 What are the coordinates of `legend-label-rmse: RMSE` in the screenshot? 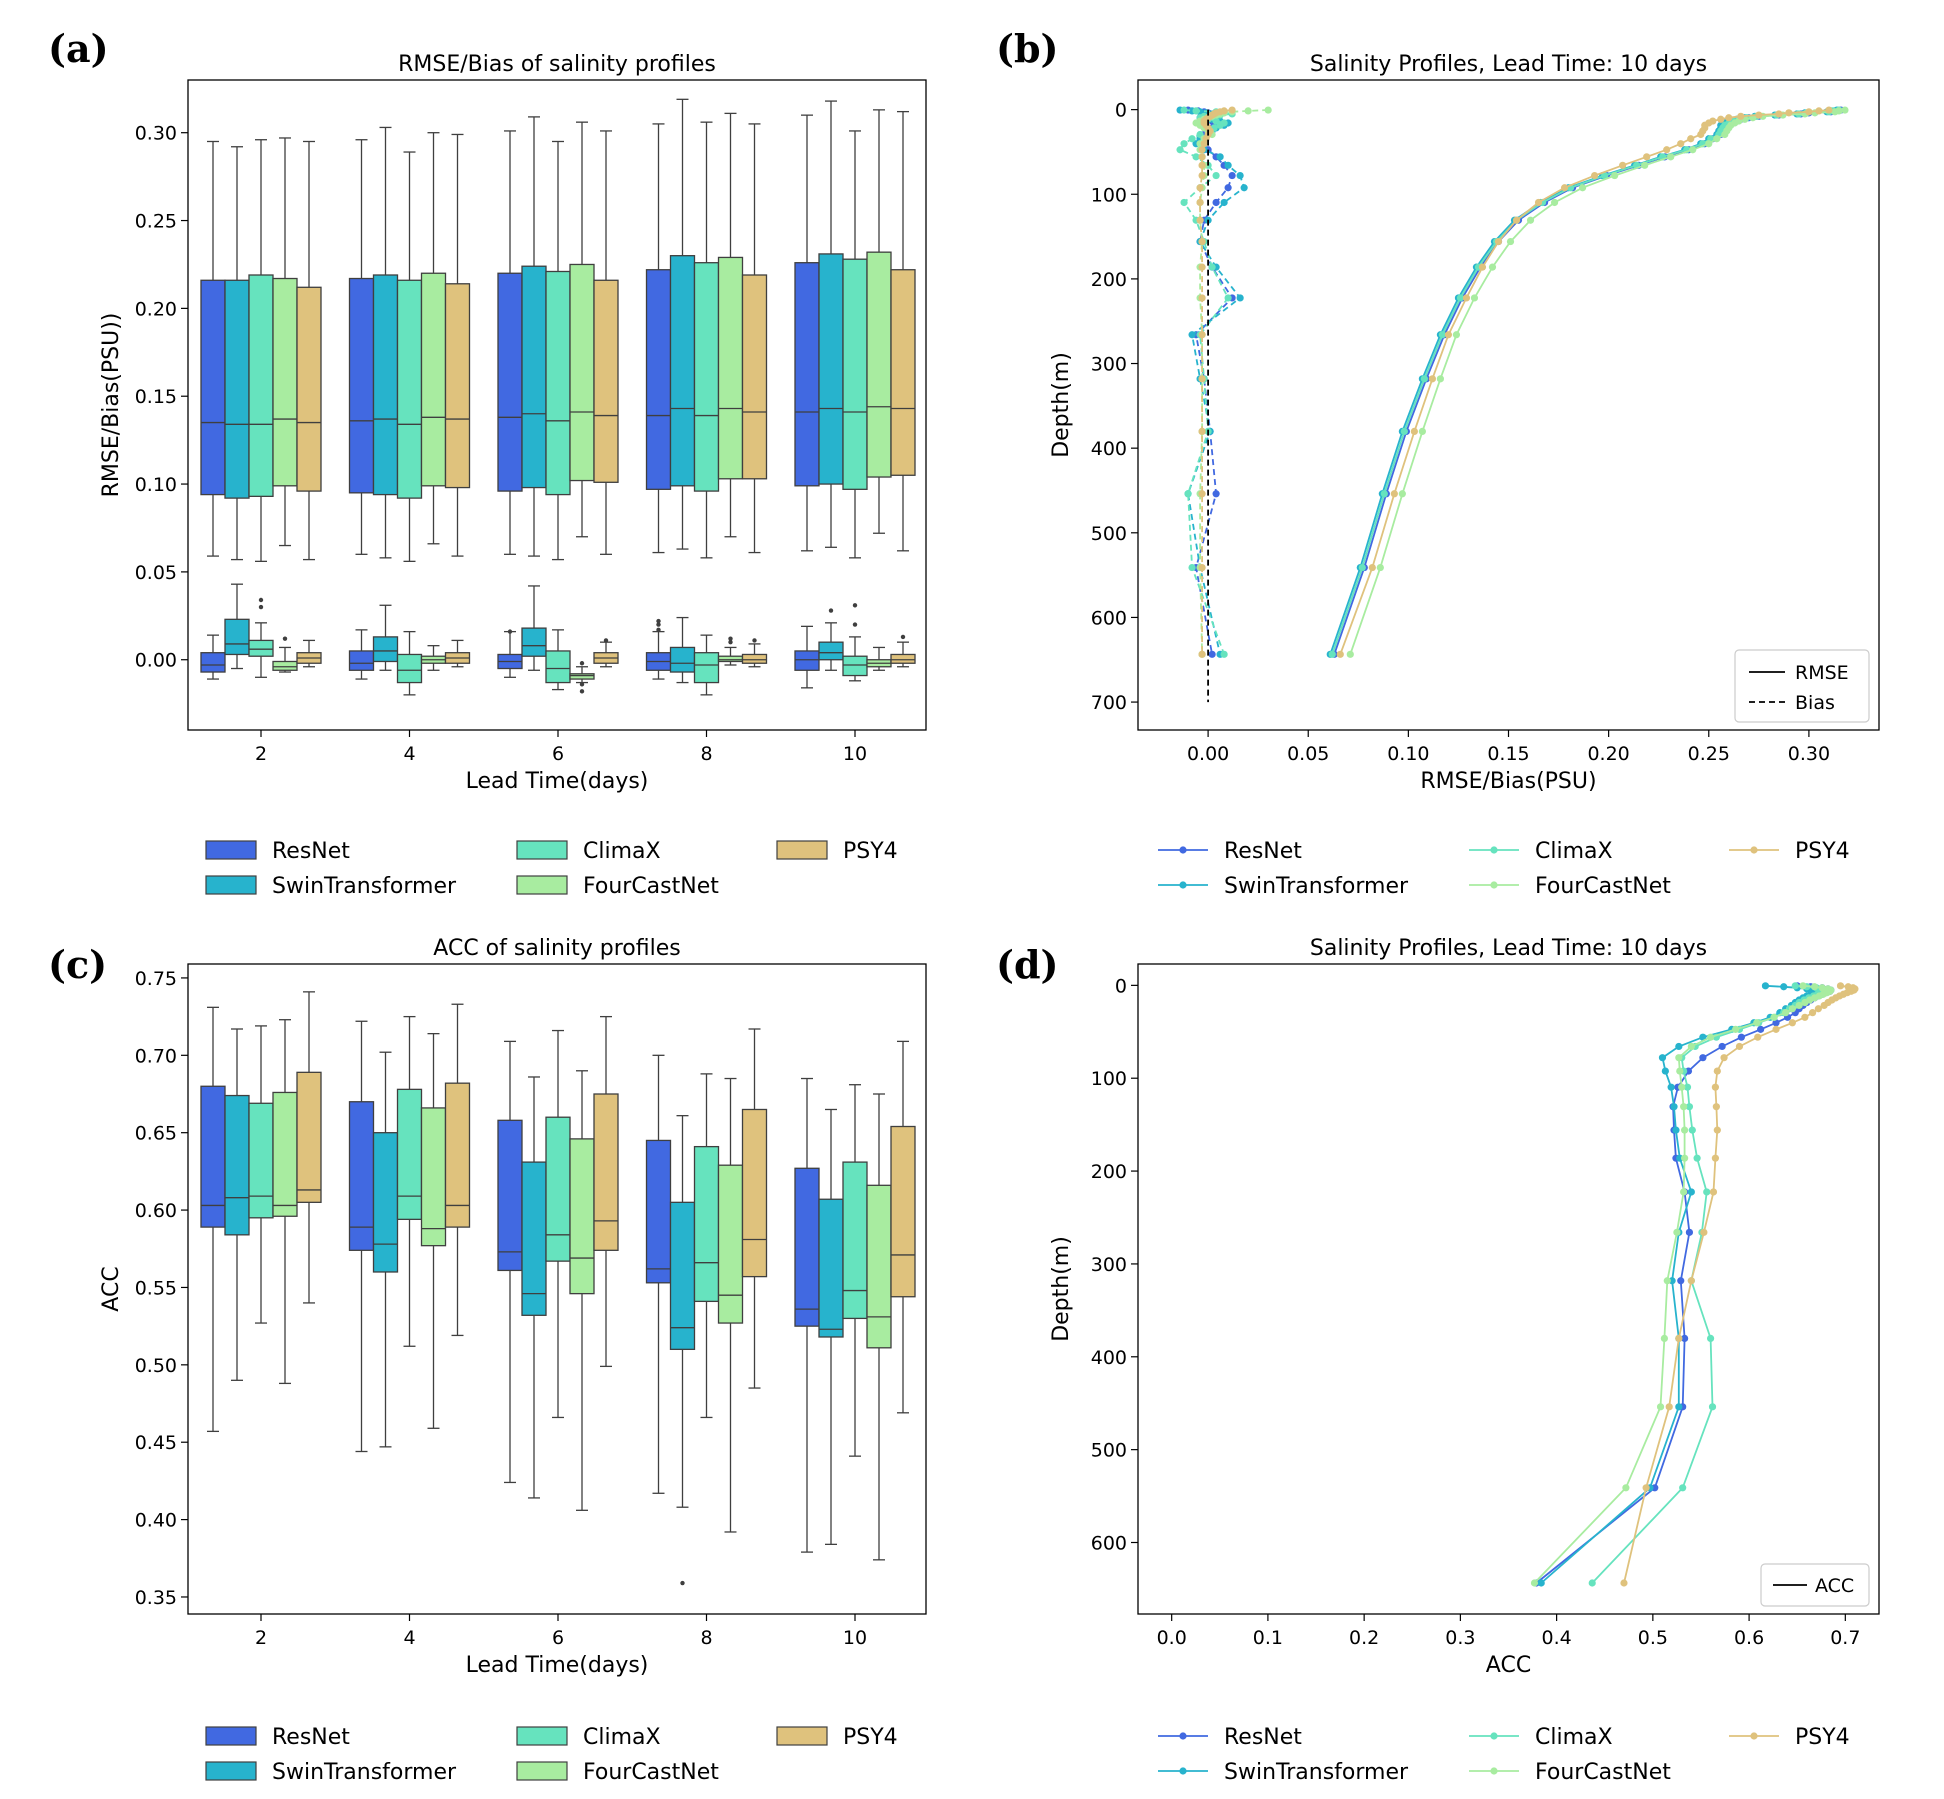 It's located at (1822, 673).